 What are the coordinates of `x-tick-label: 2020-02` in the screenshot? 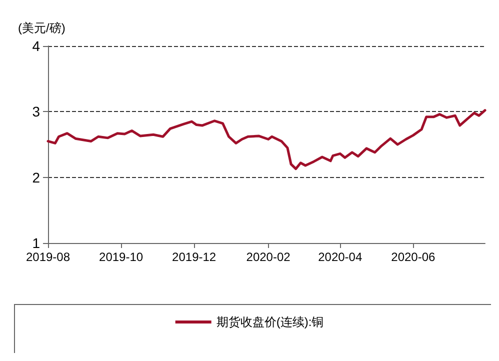 It's located at (268, 257).